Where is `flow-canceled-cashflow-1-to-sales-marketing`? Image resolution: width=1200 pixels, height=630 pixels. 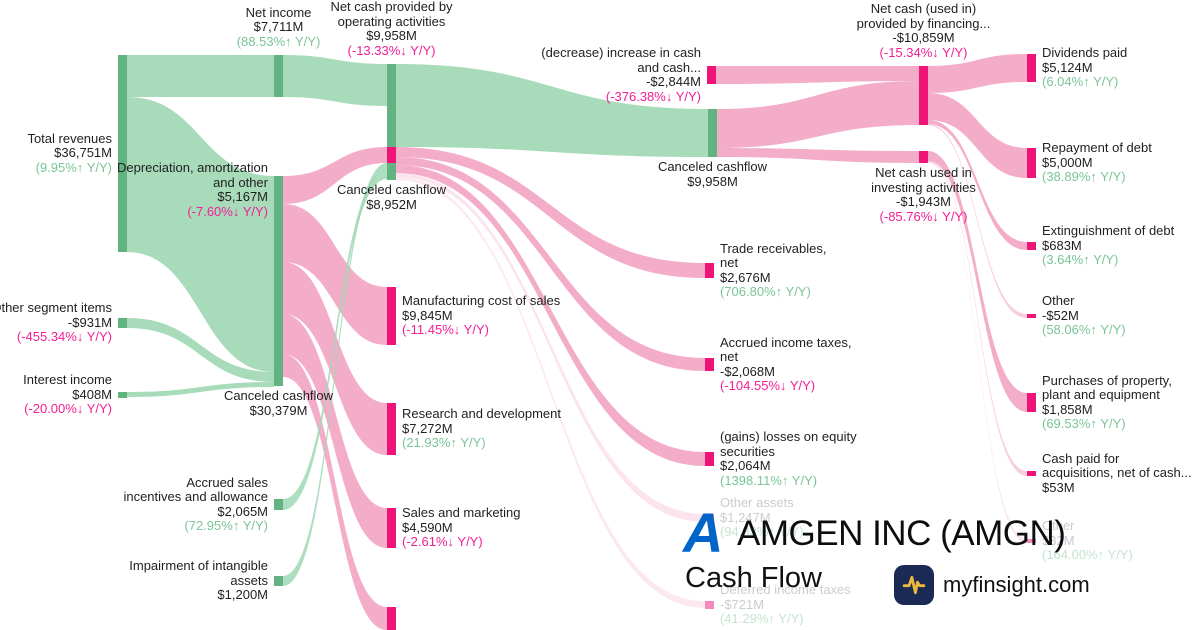
flow-canceled-cashflow-1-to-sales-marketing is located at coordinates (335, 431).